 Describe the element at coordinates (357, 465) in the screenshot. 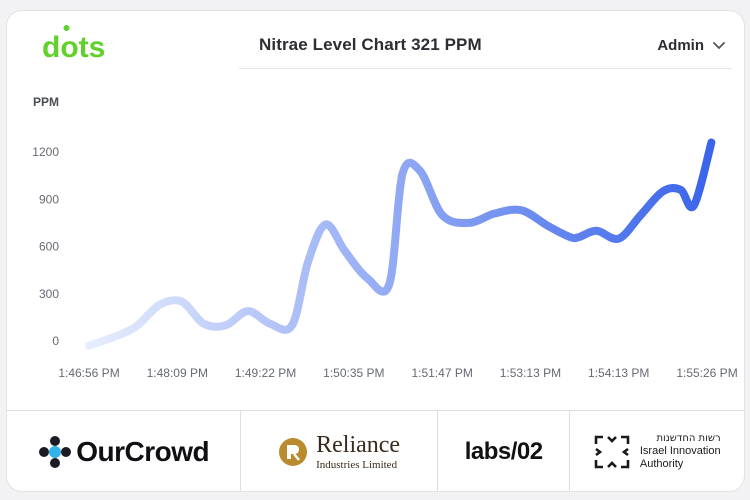

I see `reliance-logo-subtext: Industries Limited` at that location.